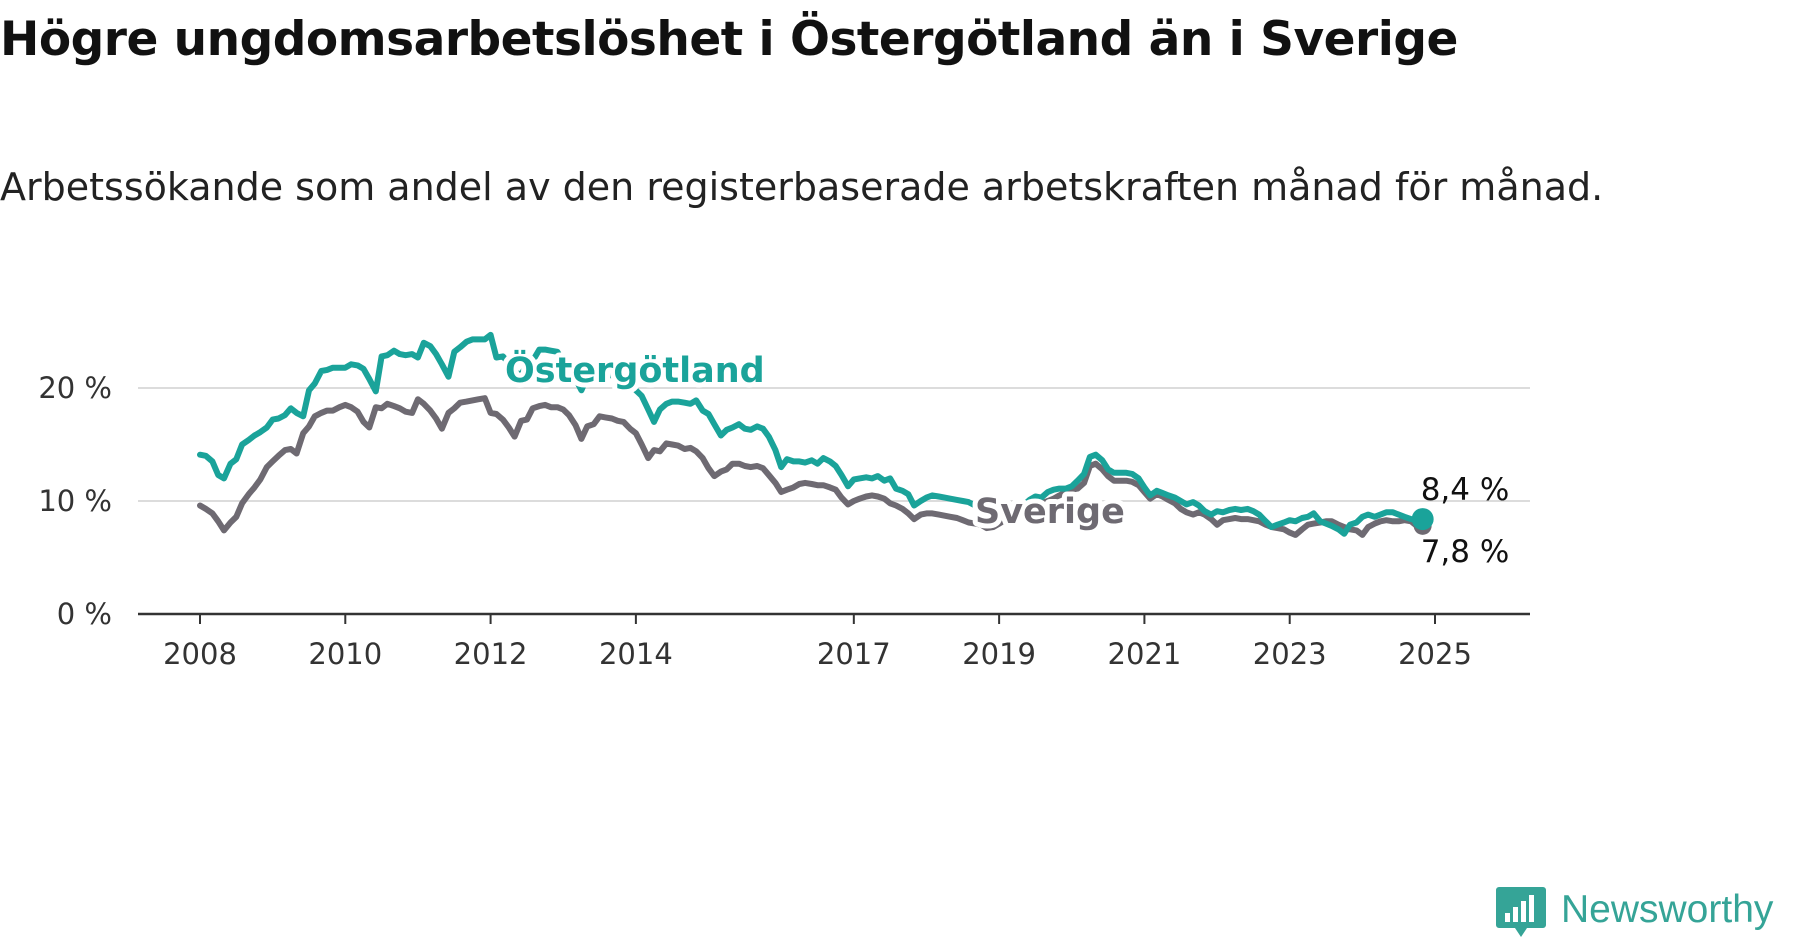 This screenshot has height=948, width=1800. Describe the element at coordinates (1521, 912) in the screenshot. I see `newsworthy-icon` at that location.